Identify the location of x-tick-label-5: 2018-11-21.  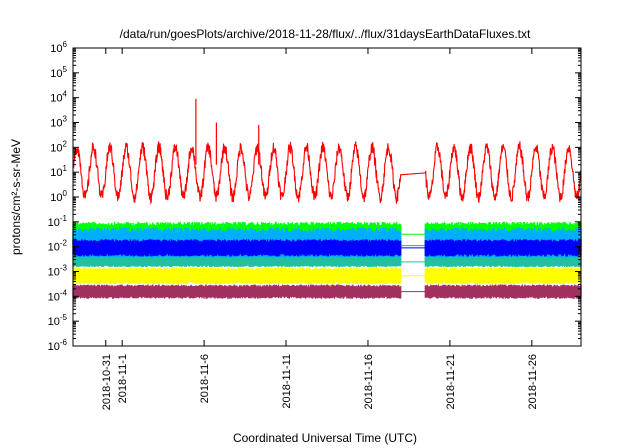
(451, 381).